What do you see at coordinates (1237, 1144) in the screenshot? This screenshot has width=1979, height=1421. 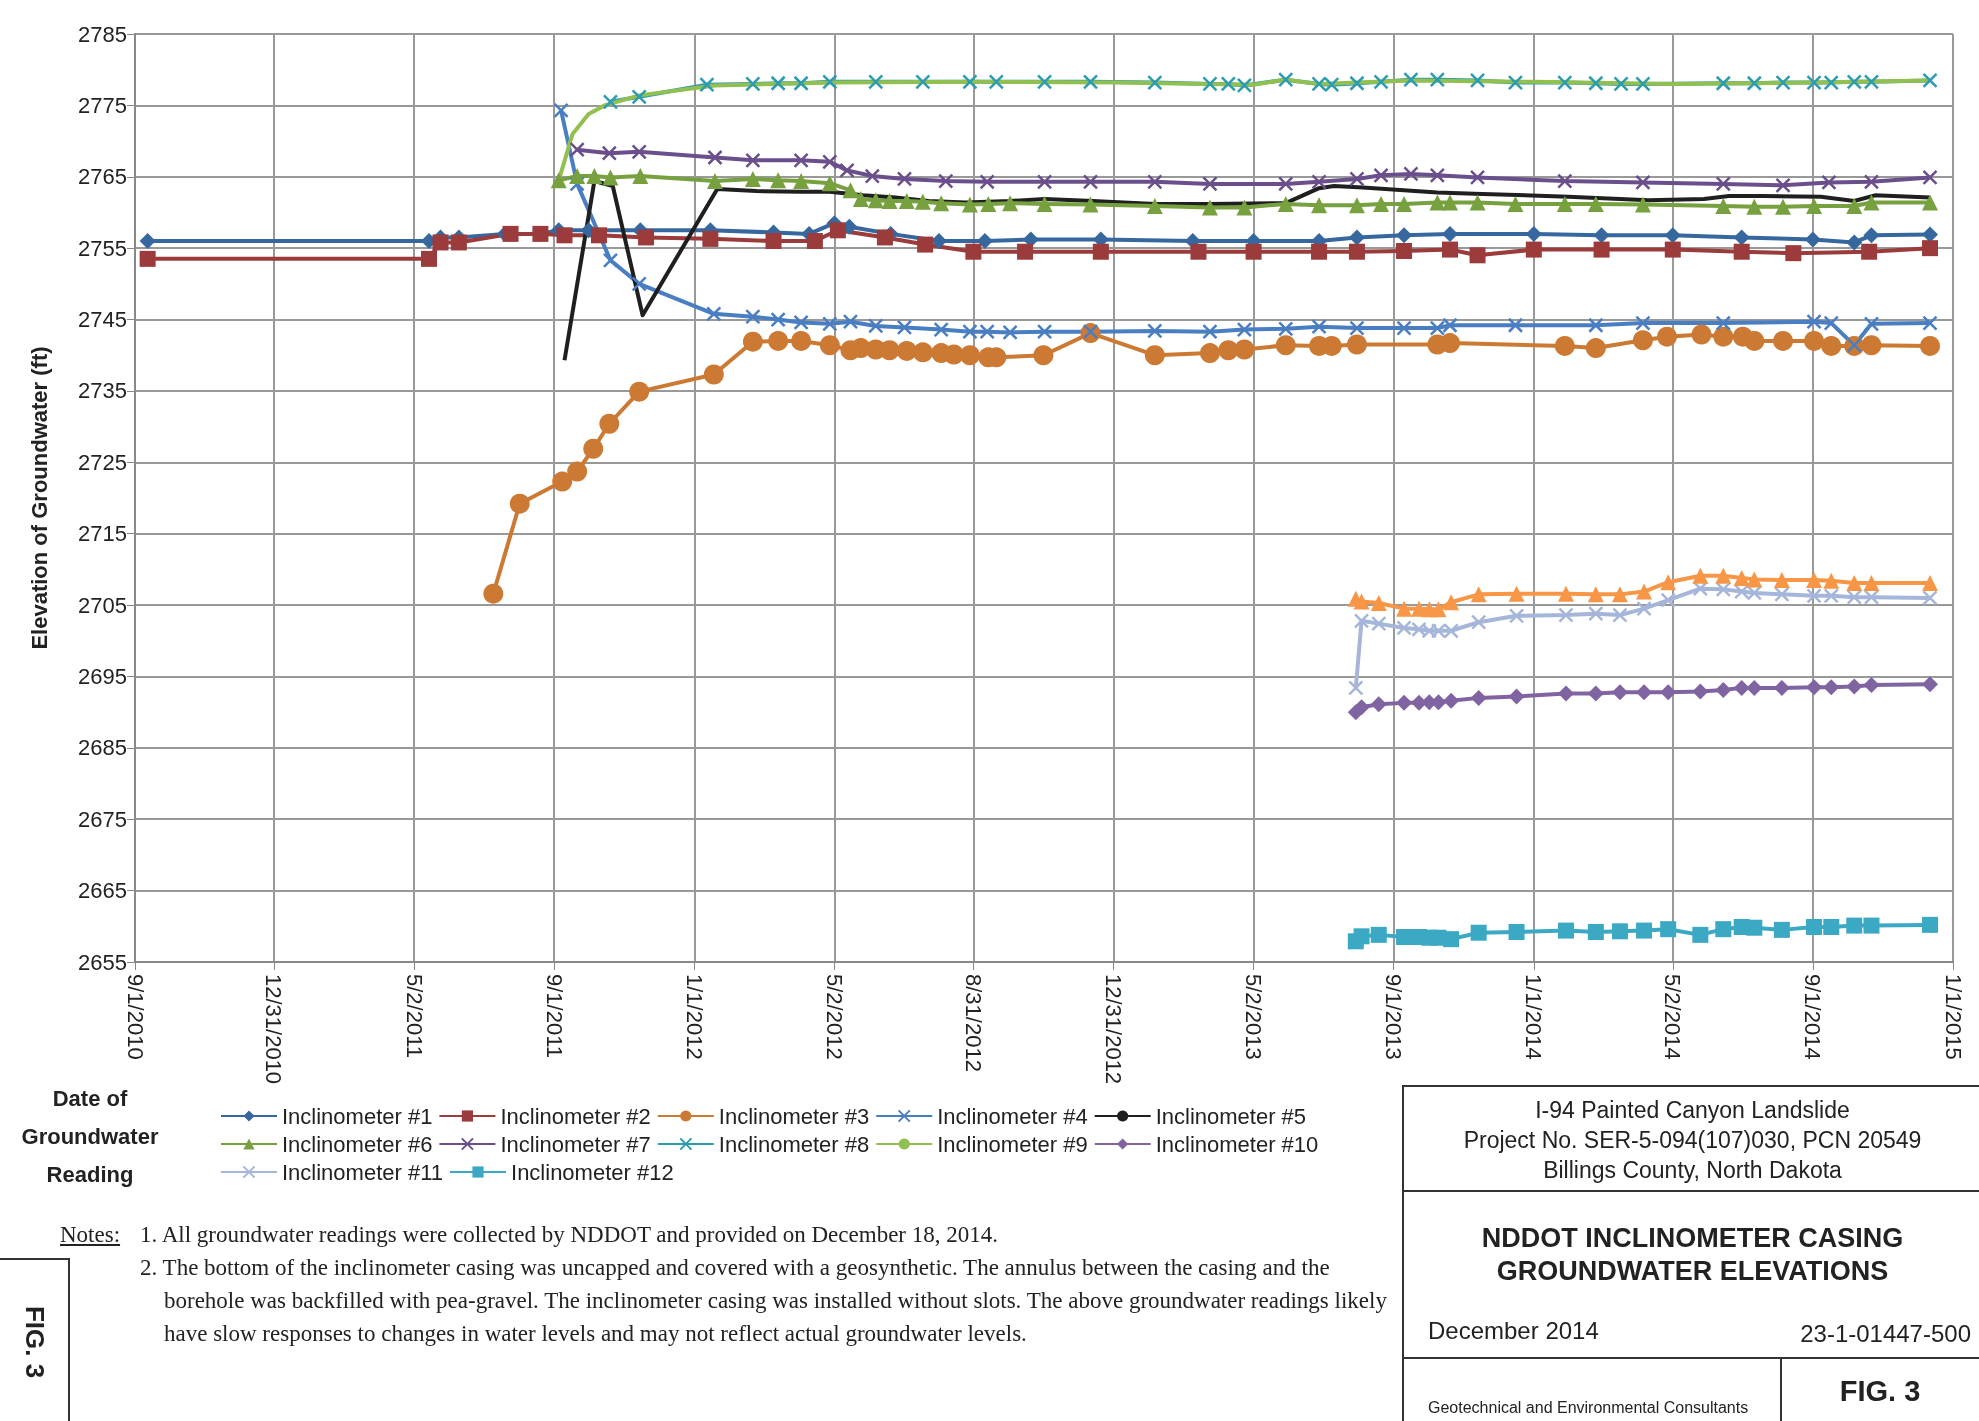 I see `legend-label: Inclinometer #10` at bounding box center [1237, 1144].